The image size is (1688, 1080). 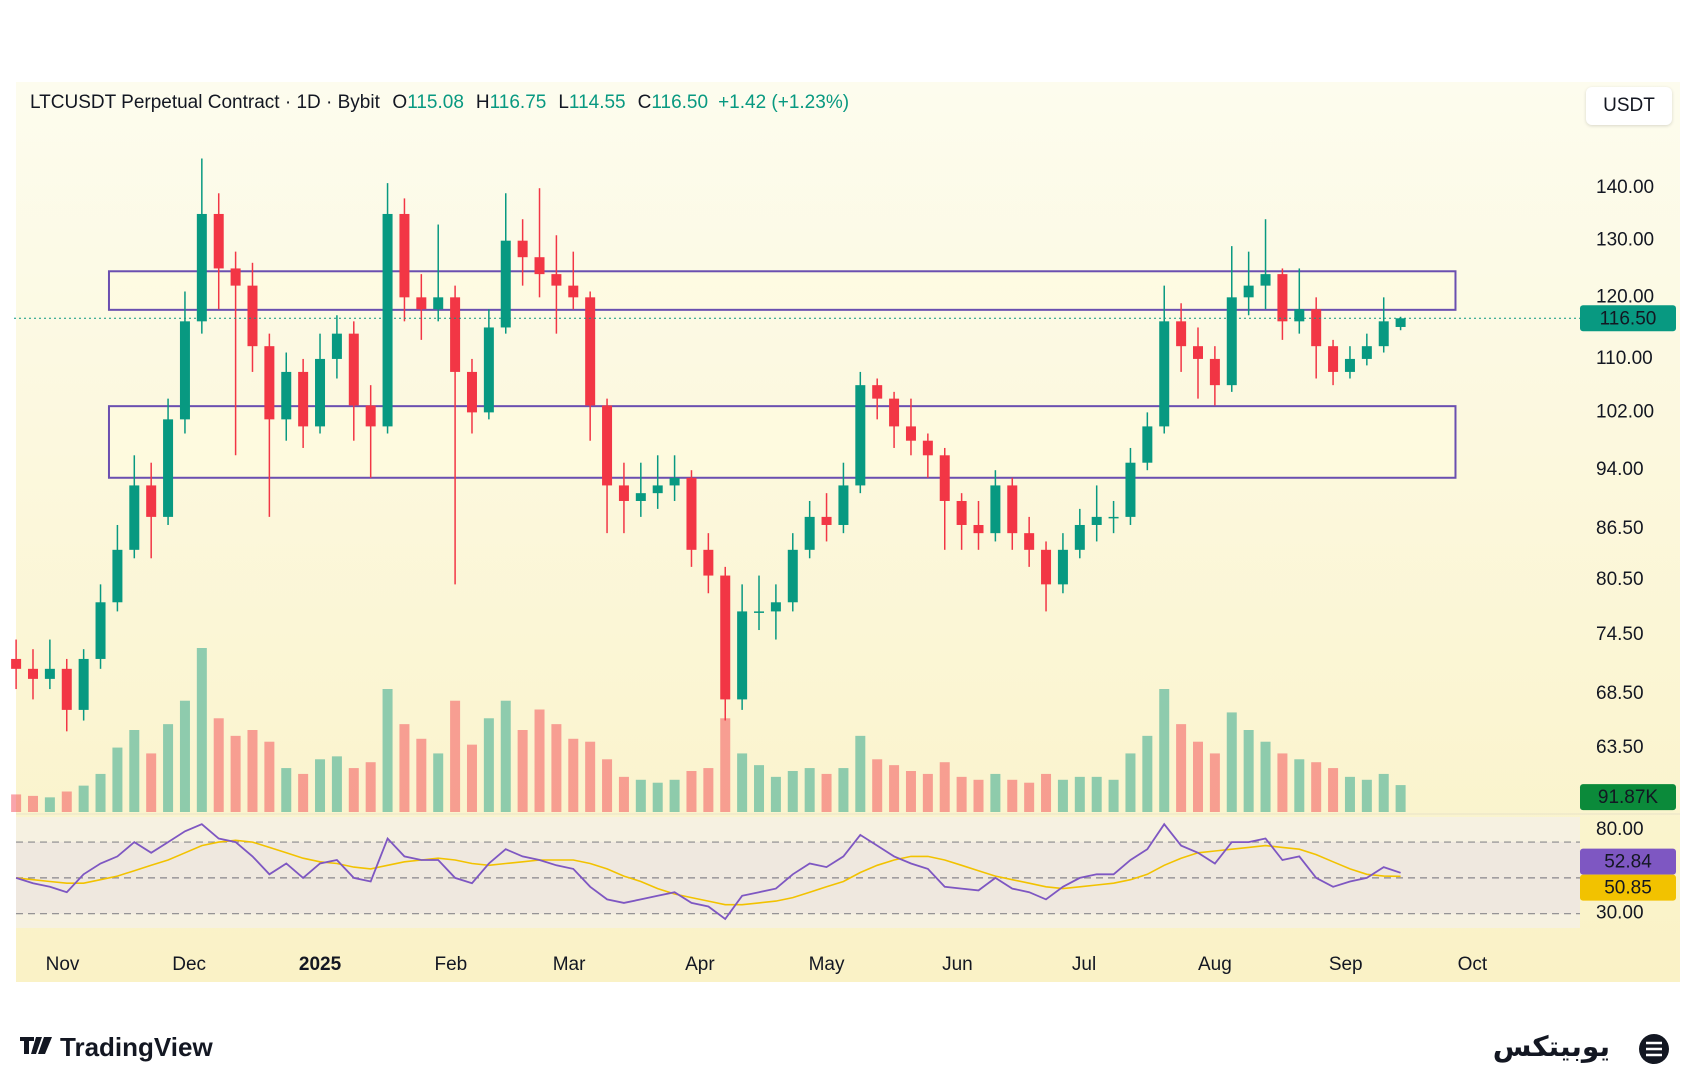 I want to click on y-tick-label: 63.50, so click(x=1620, y=747).